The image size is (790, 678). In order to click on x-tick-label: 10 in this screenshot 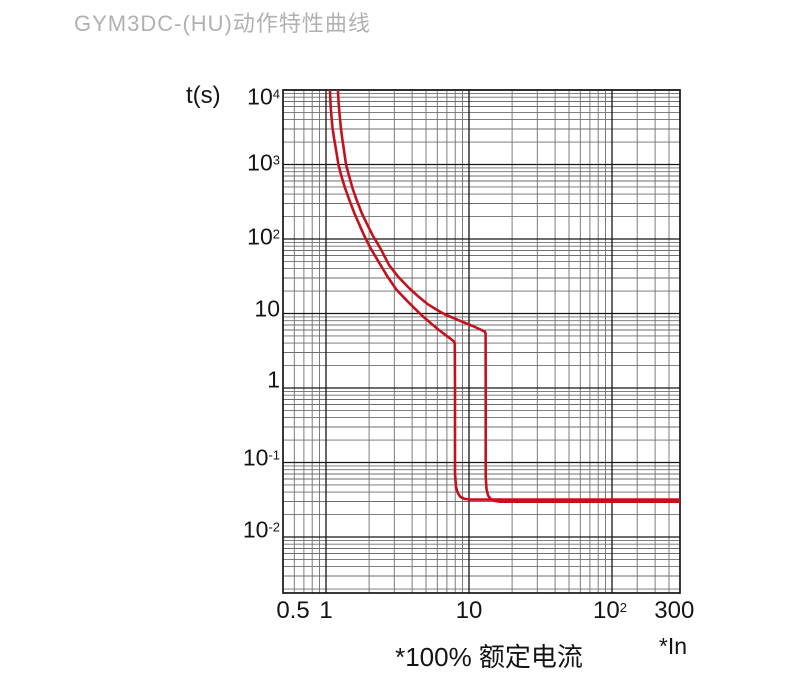, I will do `click(469, 610)`.